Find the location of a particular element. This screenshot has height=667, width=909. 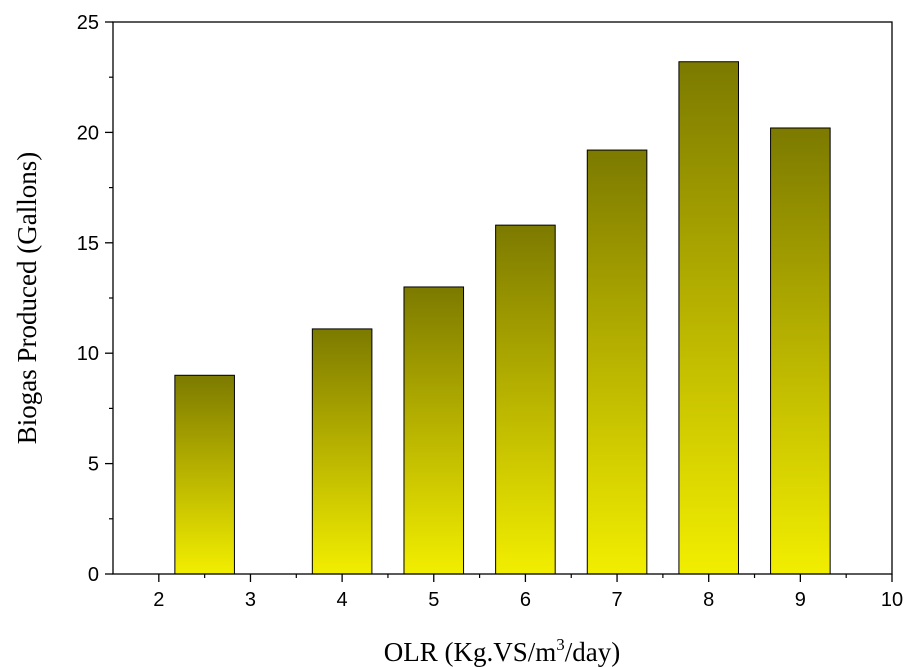

x-axis-title: OLR (Kg.VS/m3/day) is located at coordinates (502, 651).